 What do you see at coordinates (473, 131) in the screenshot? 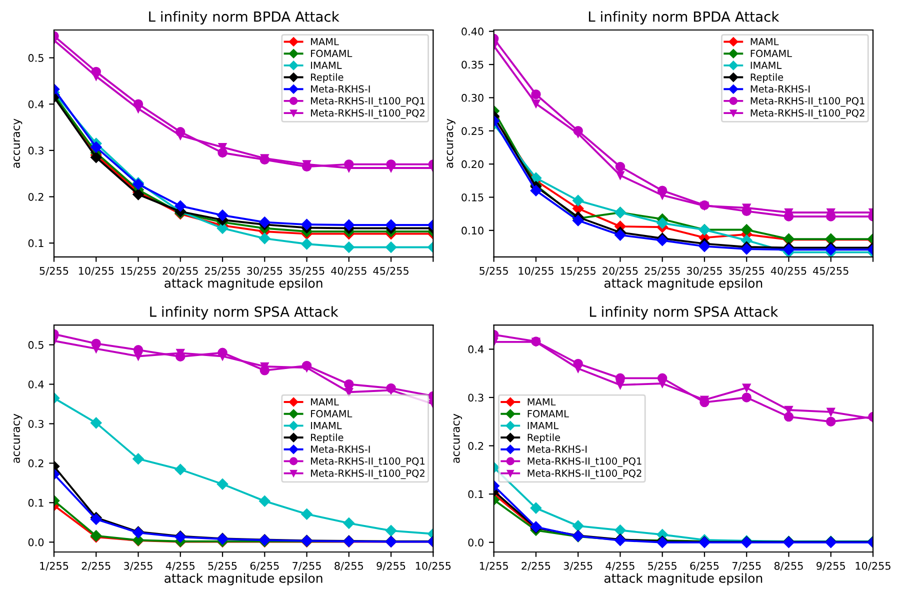
I see `y-tick-label: 0.25` at bounding box center [473, 131].